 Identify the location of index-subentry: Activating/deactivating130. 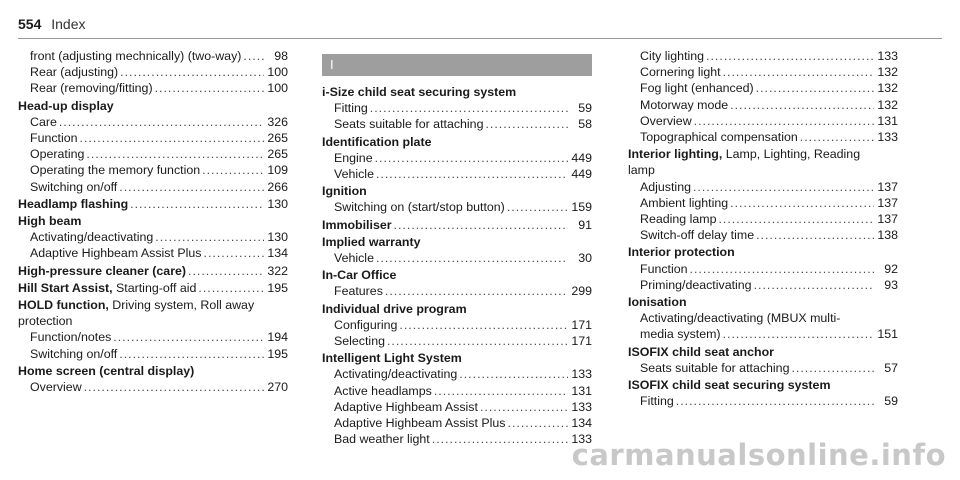
(153, 237).